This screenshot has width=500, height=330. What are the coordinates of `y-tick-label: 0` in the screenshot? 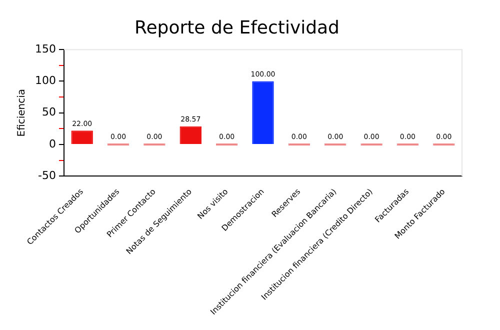 It's located at (52, 143).